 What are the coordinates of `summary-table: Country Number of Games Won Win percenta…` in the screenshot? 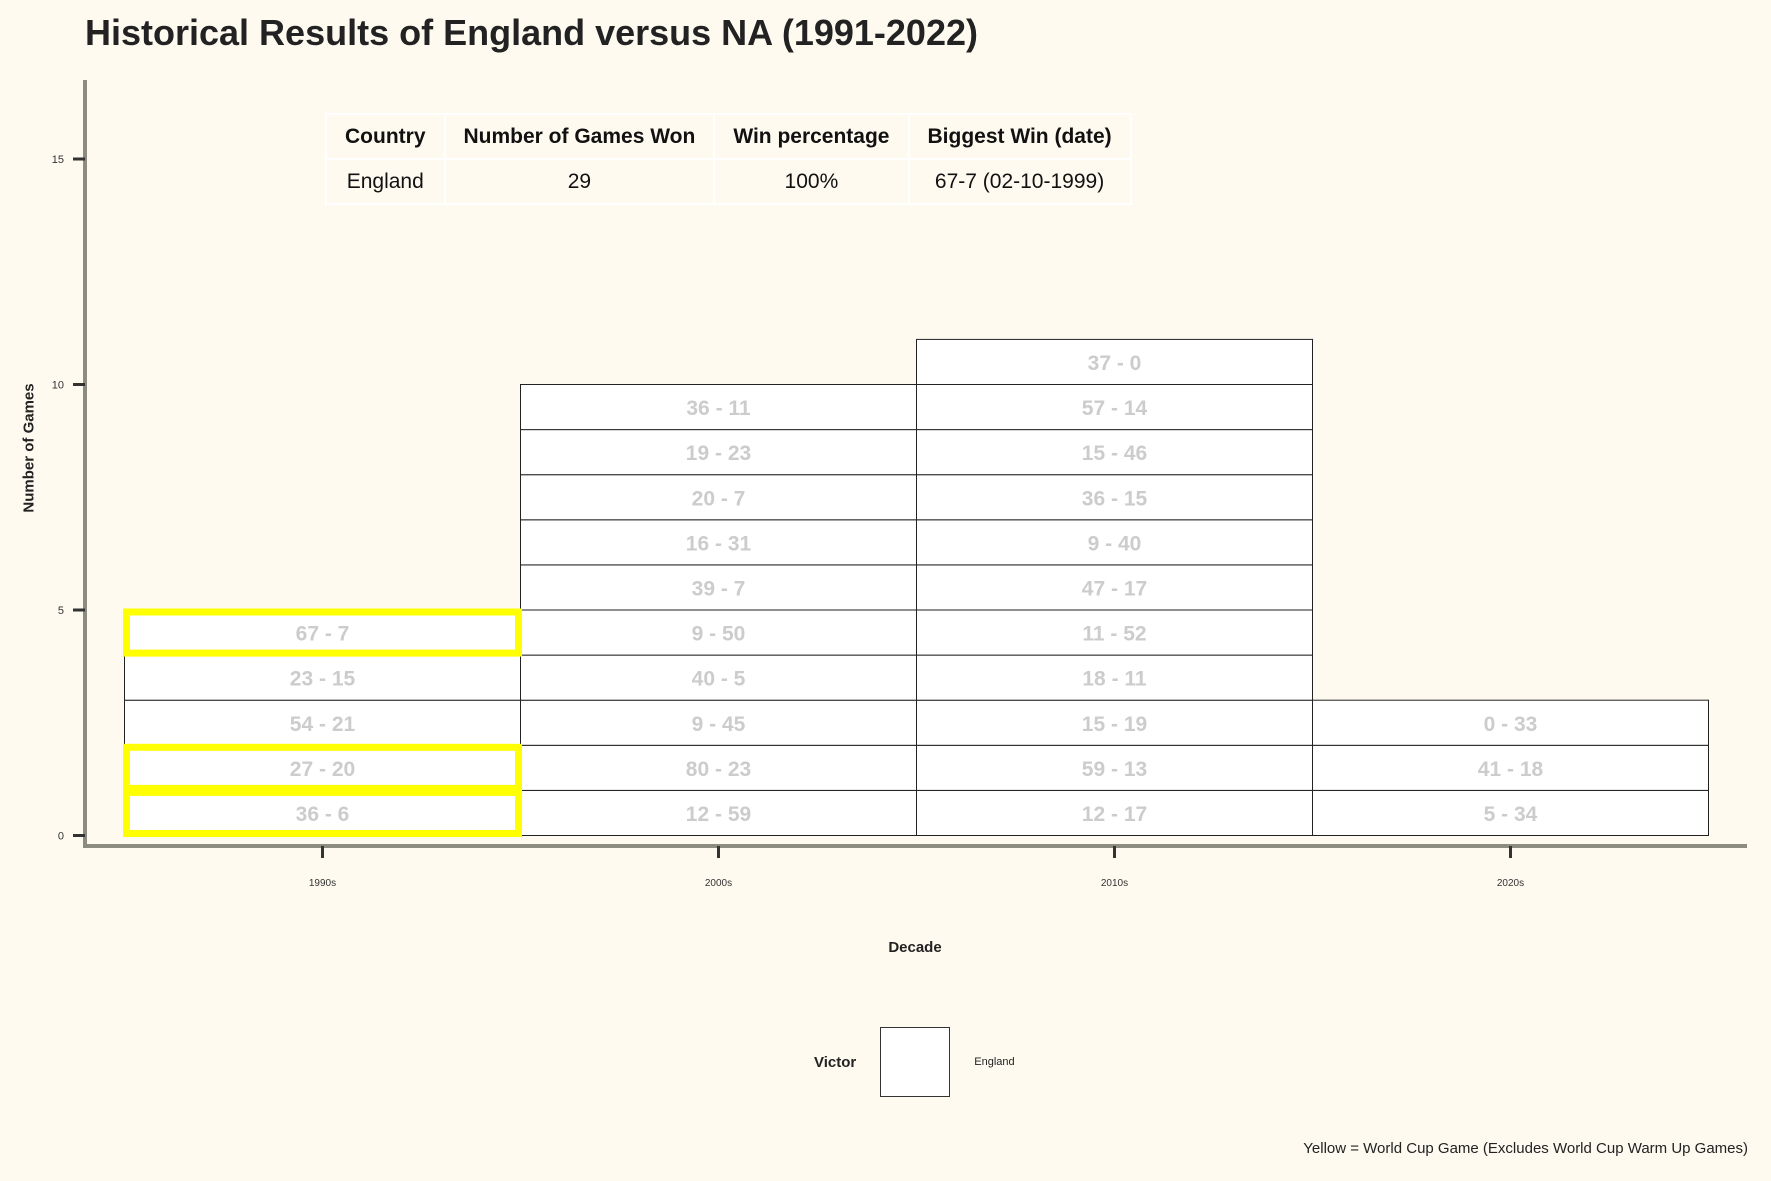 It's located at (728, 159).